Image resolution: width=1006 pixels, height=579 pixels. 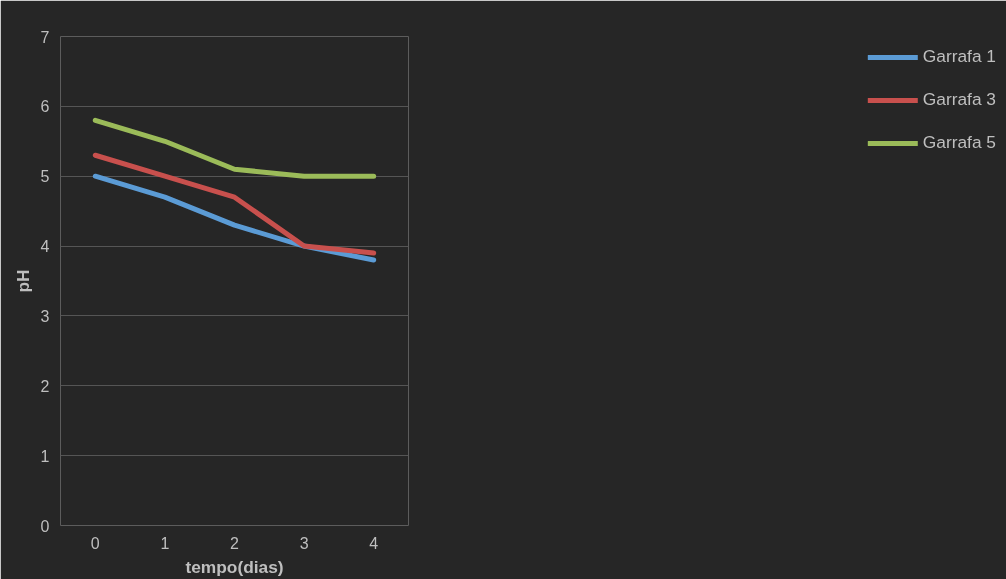 I want to click on x-tick-label: 3, so click(x=304, y=543).